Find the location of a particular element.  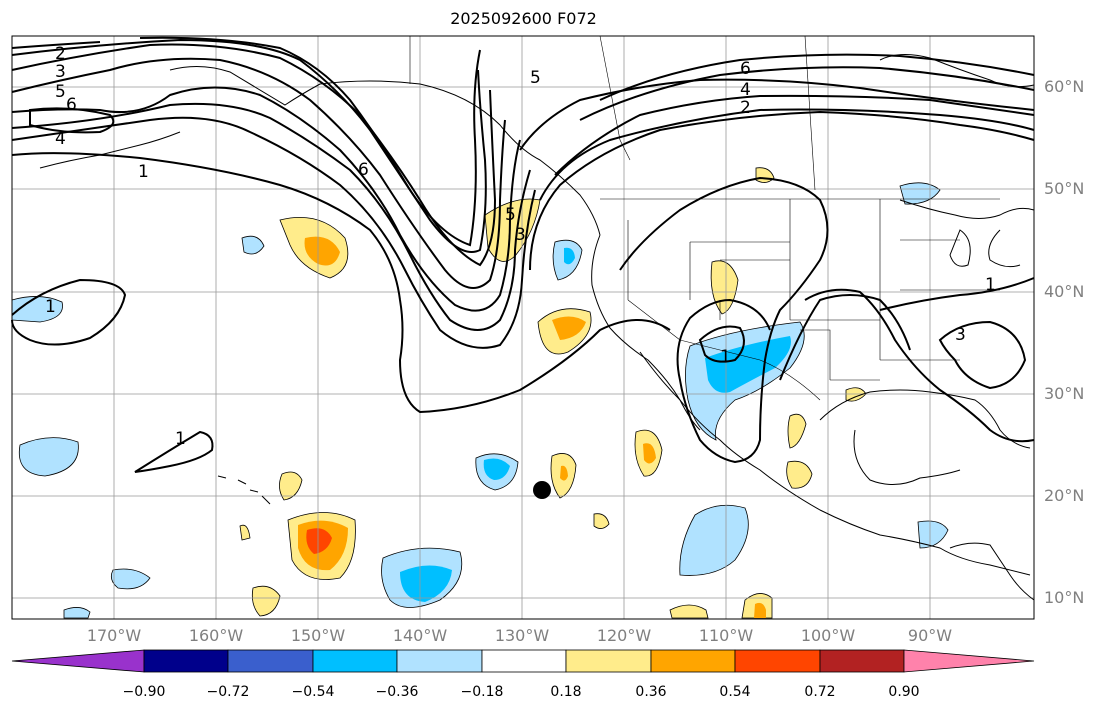

lon-label: 120°W is located at coordinates (624, 635).